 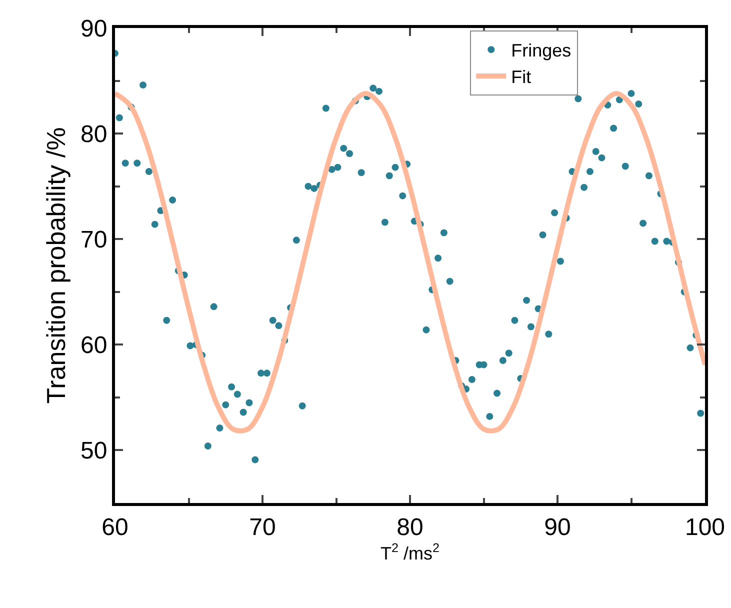 What do you see at coordinates (262, 527) in the screenshot?
I see `x-tick-label: 70` at bounding box center [262, 527].